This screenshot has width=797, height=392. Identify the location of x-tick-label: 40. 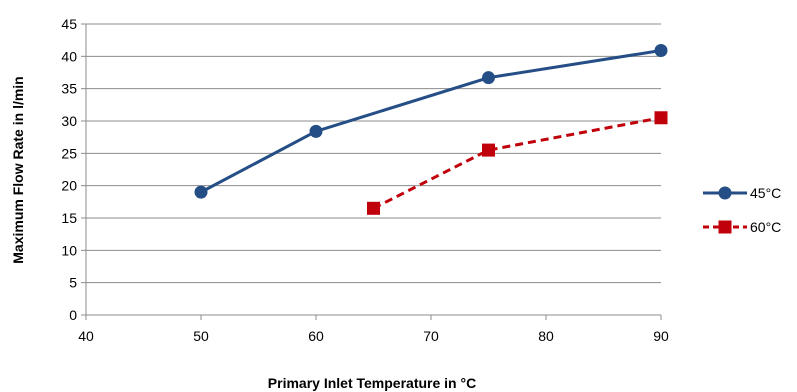
(86, 336).